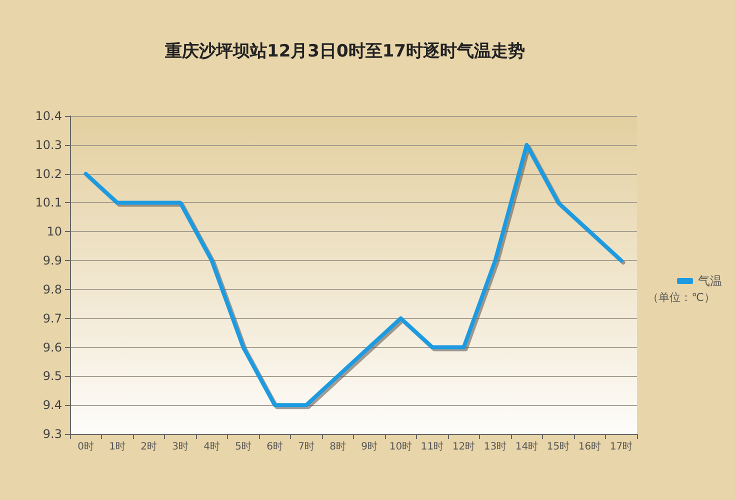 The width and height of the screenshot is (735, 500). I want to click on y-tick-label: 10.4, so click(48, 116).